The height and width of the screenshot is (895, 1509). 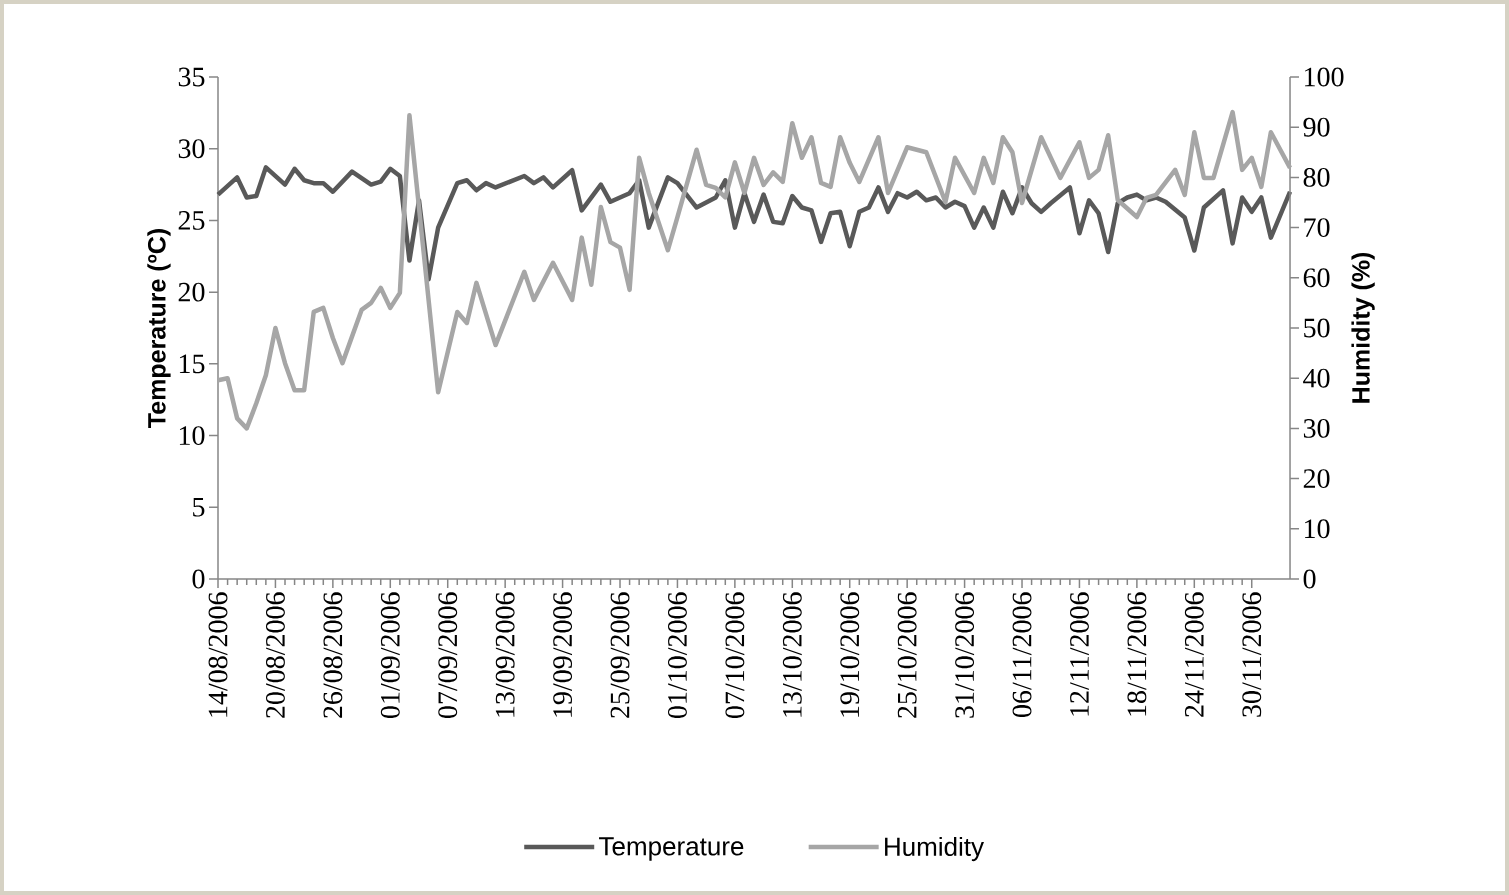 I want to click on y2-tick-label: 0, so click(x=1309, y=579).